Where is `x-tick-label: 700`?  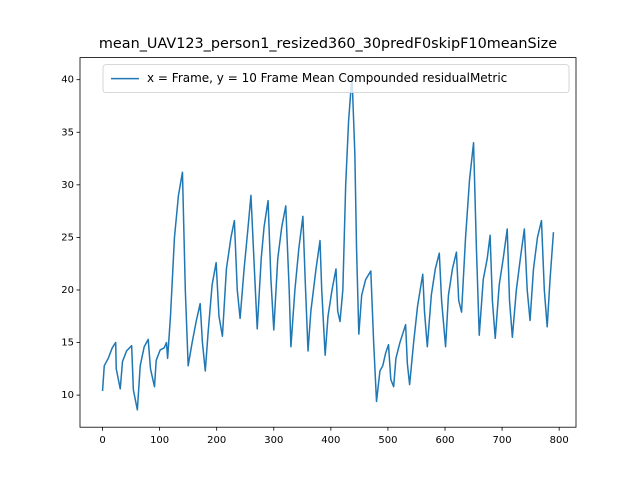 x-tick-label: 700 is located at coordinates (502, 440).